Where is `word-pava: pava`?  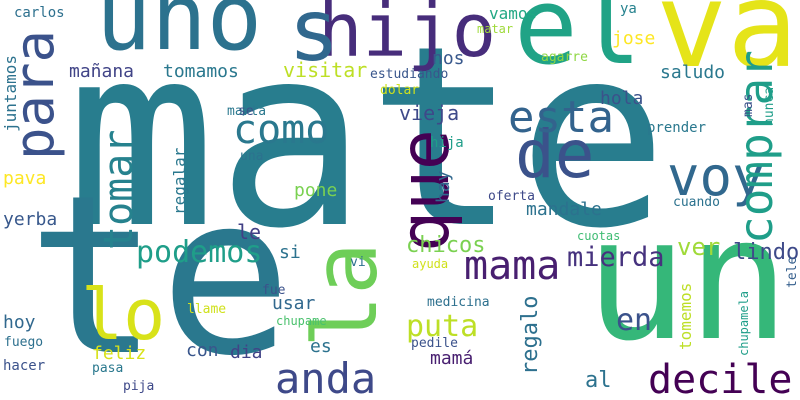 word-pava: pava is located at coordinates (25, 178).